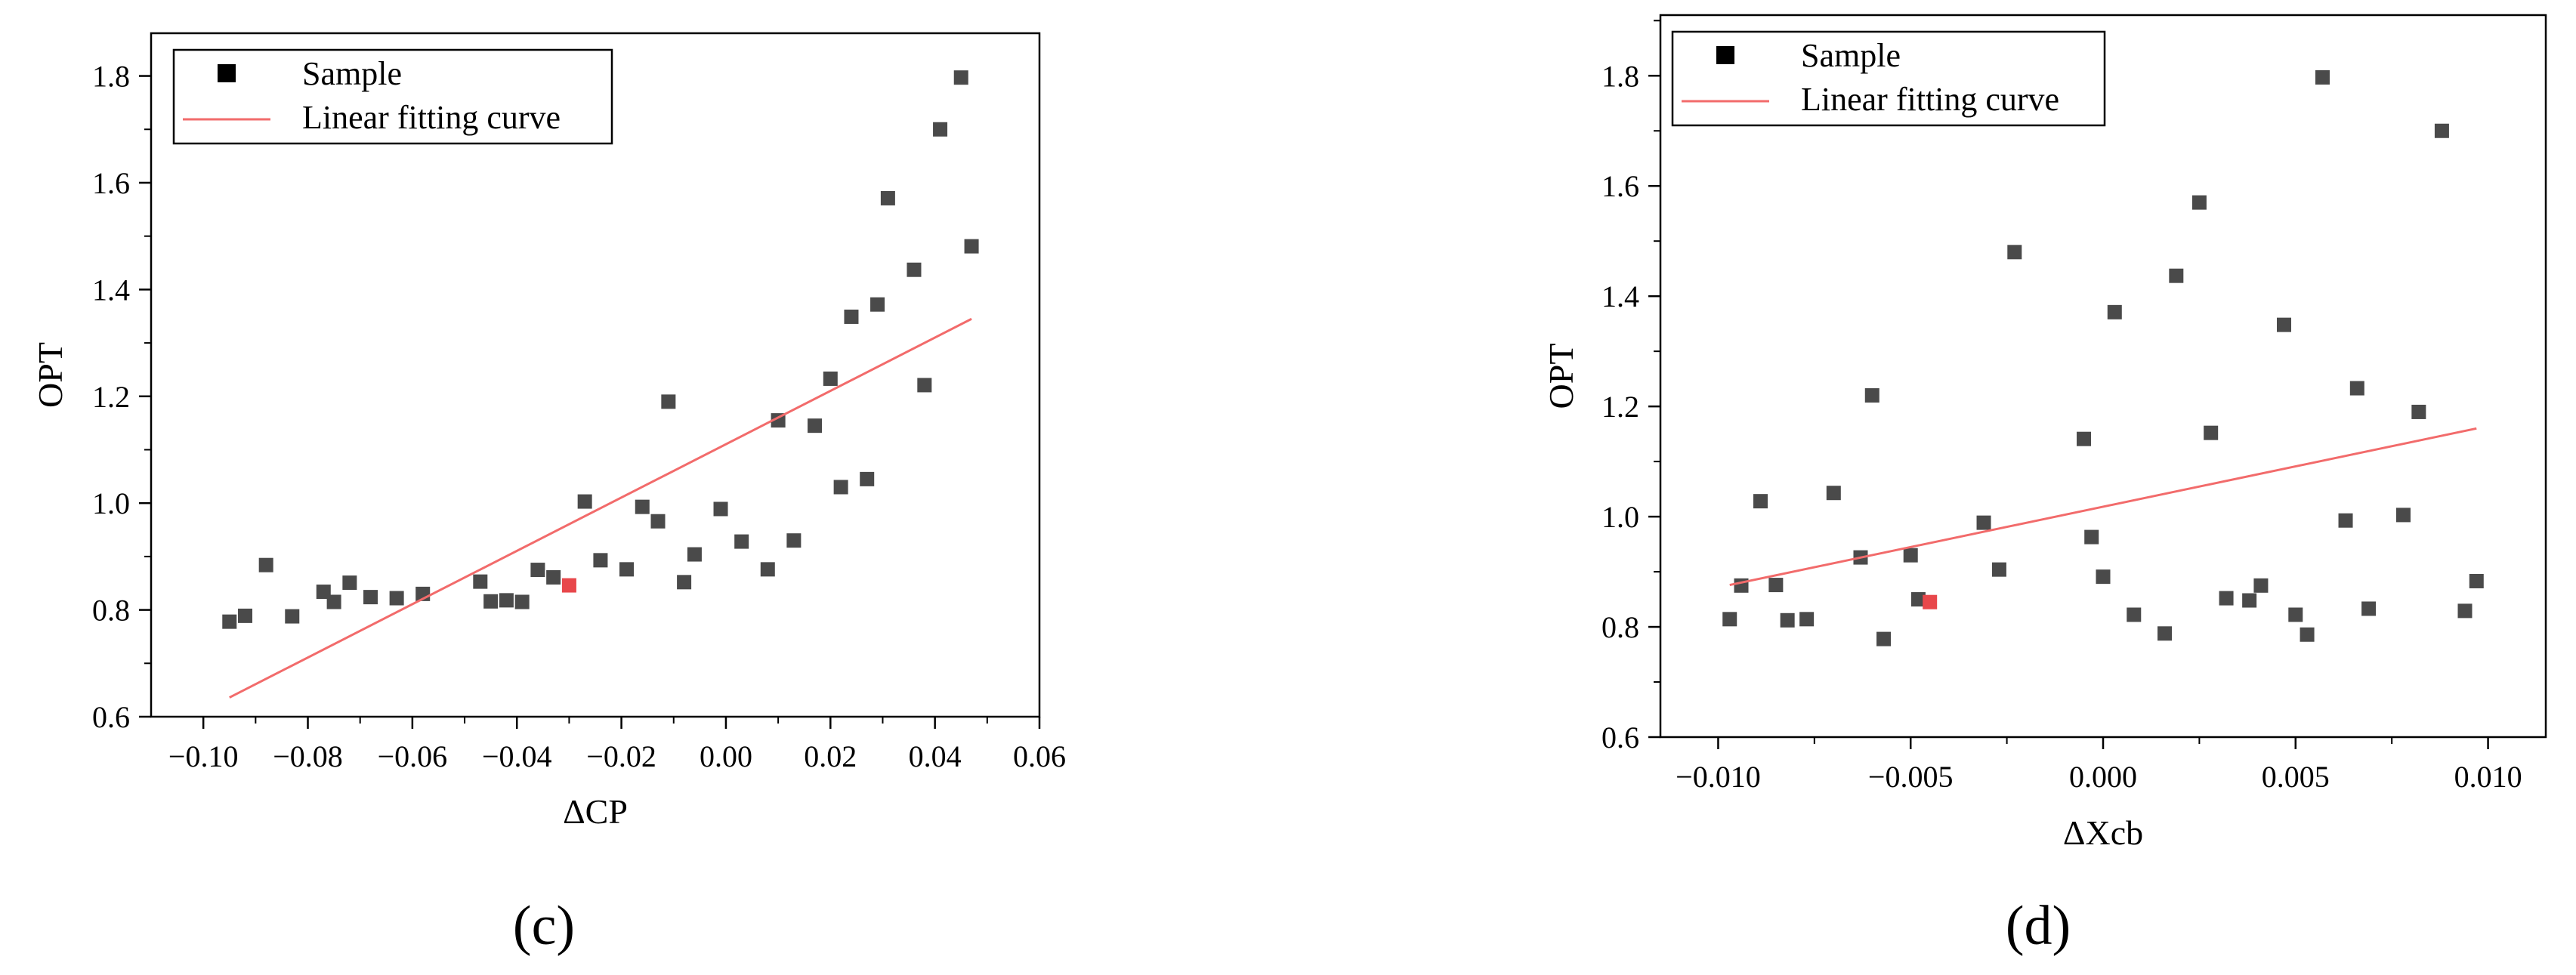 This screenshot has width=2576, height=975. Describe the element at coordinates (1911, 777) in the screenshot. I see `x-tick-label: −0.005` at that location.